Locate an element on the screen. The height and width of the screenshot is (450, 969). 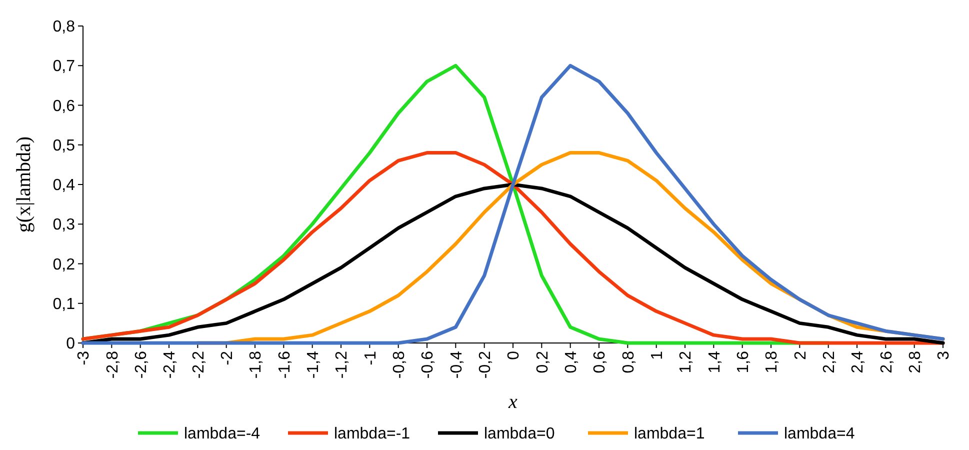
x-tick-label: 1,4 is located at coordinates (715, 362).